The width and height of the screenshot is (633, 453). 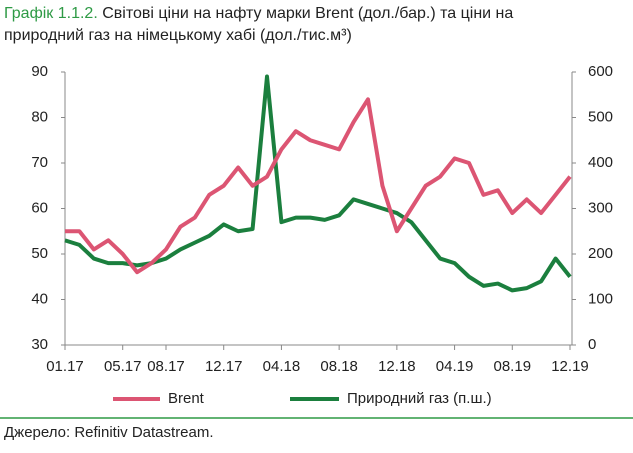 I want to click on y-tick-label: 50, so click(x=39, y=253).